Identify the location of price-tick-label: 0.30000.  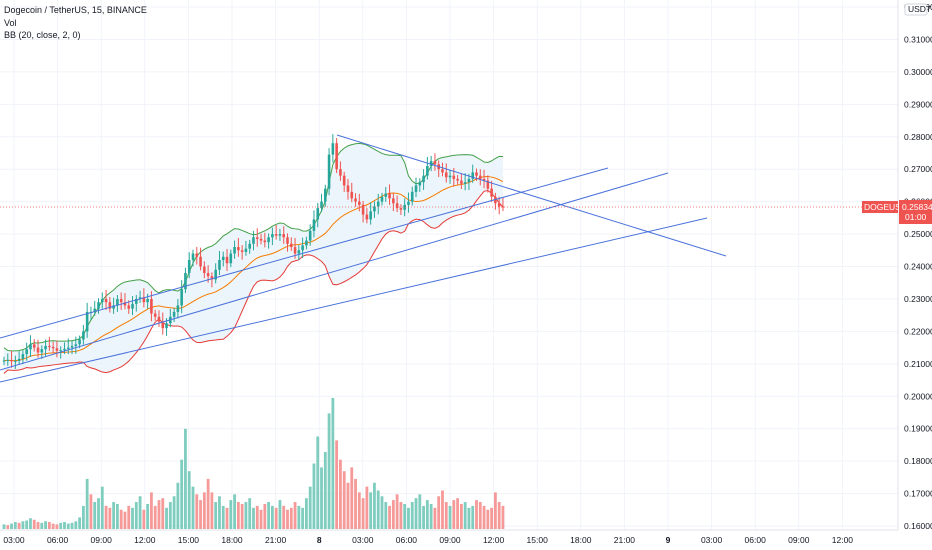
(918, 72).